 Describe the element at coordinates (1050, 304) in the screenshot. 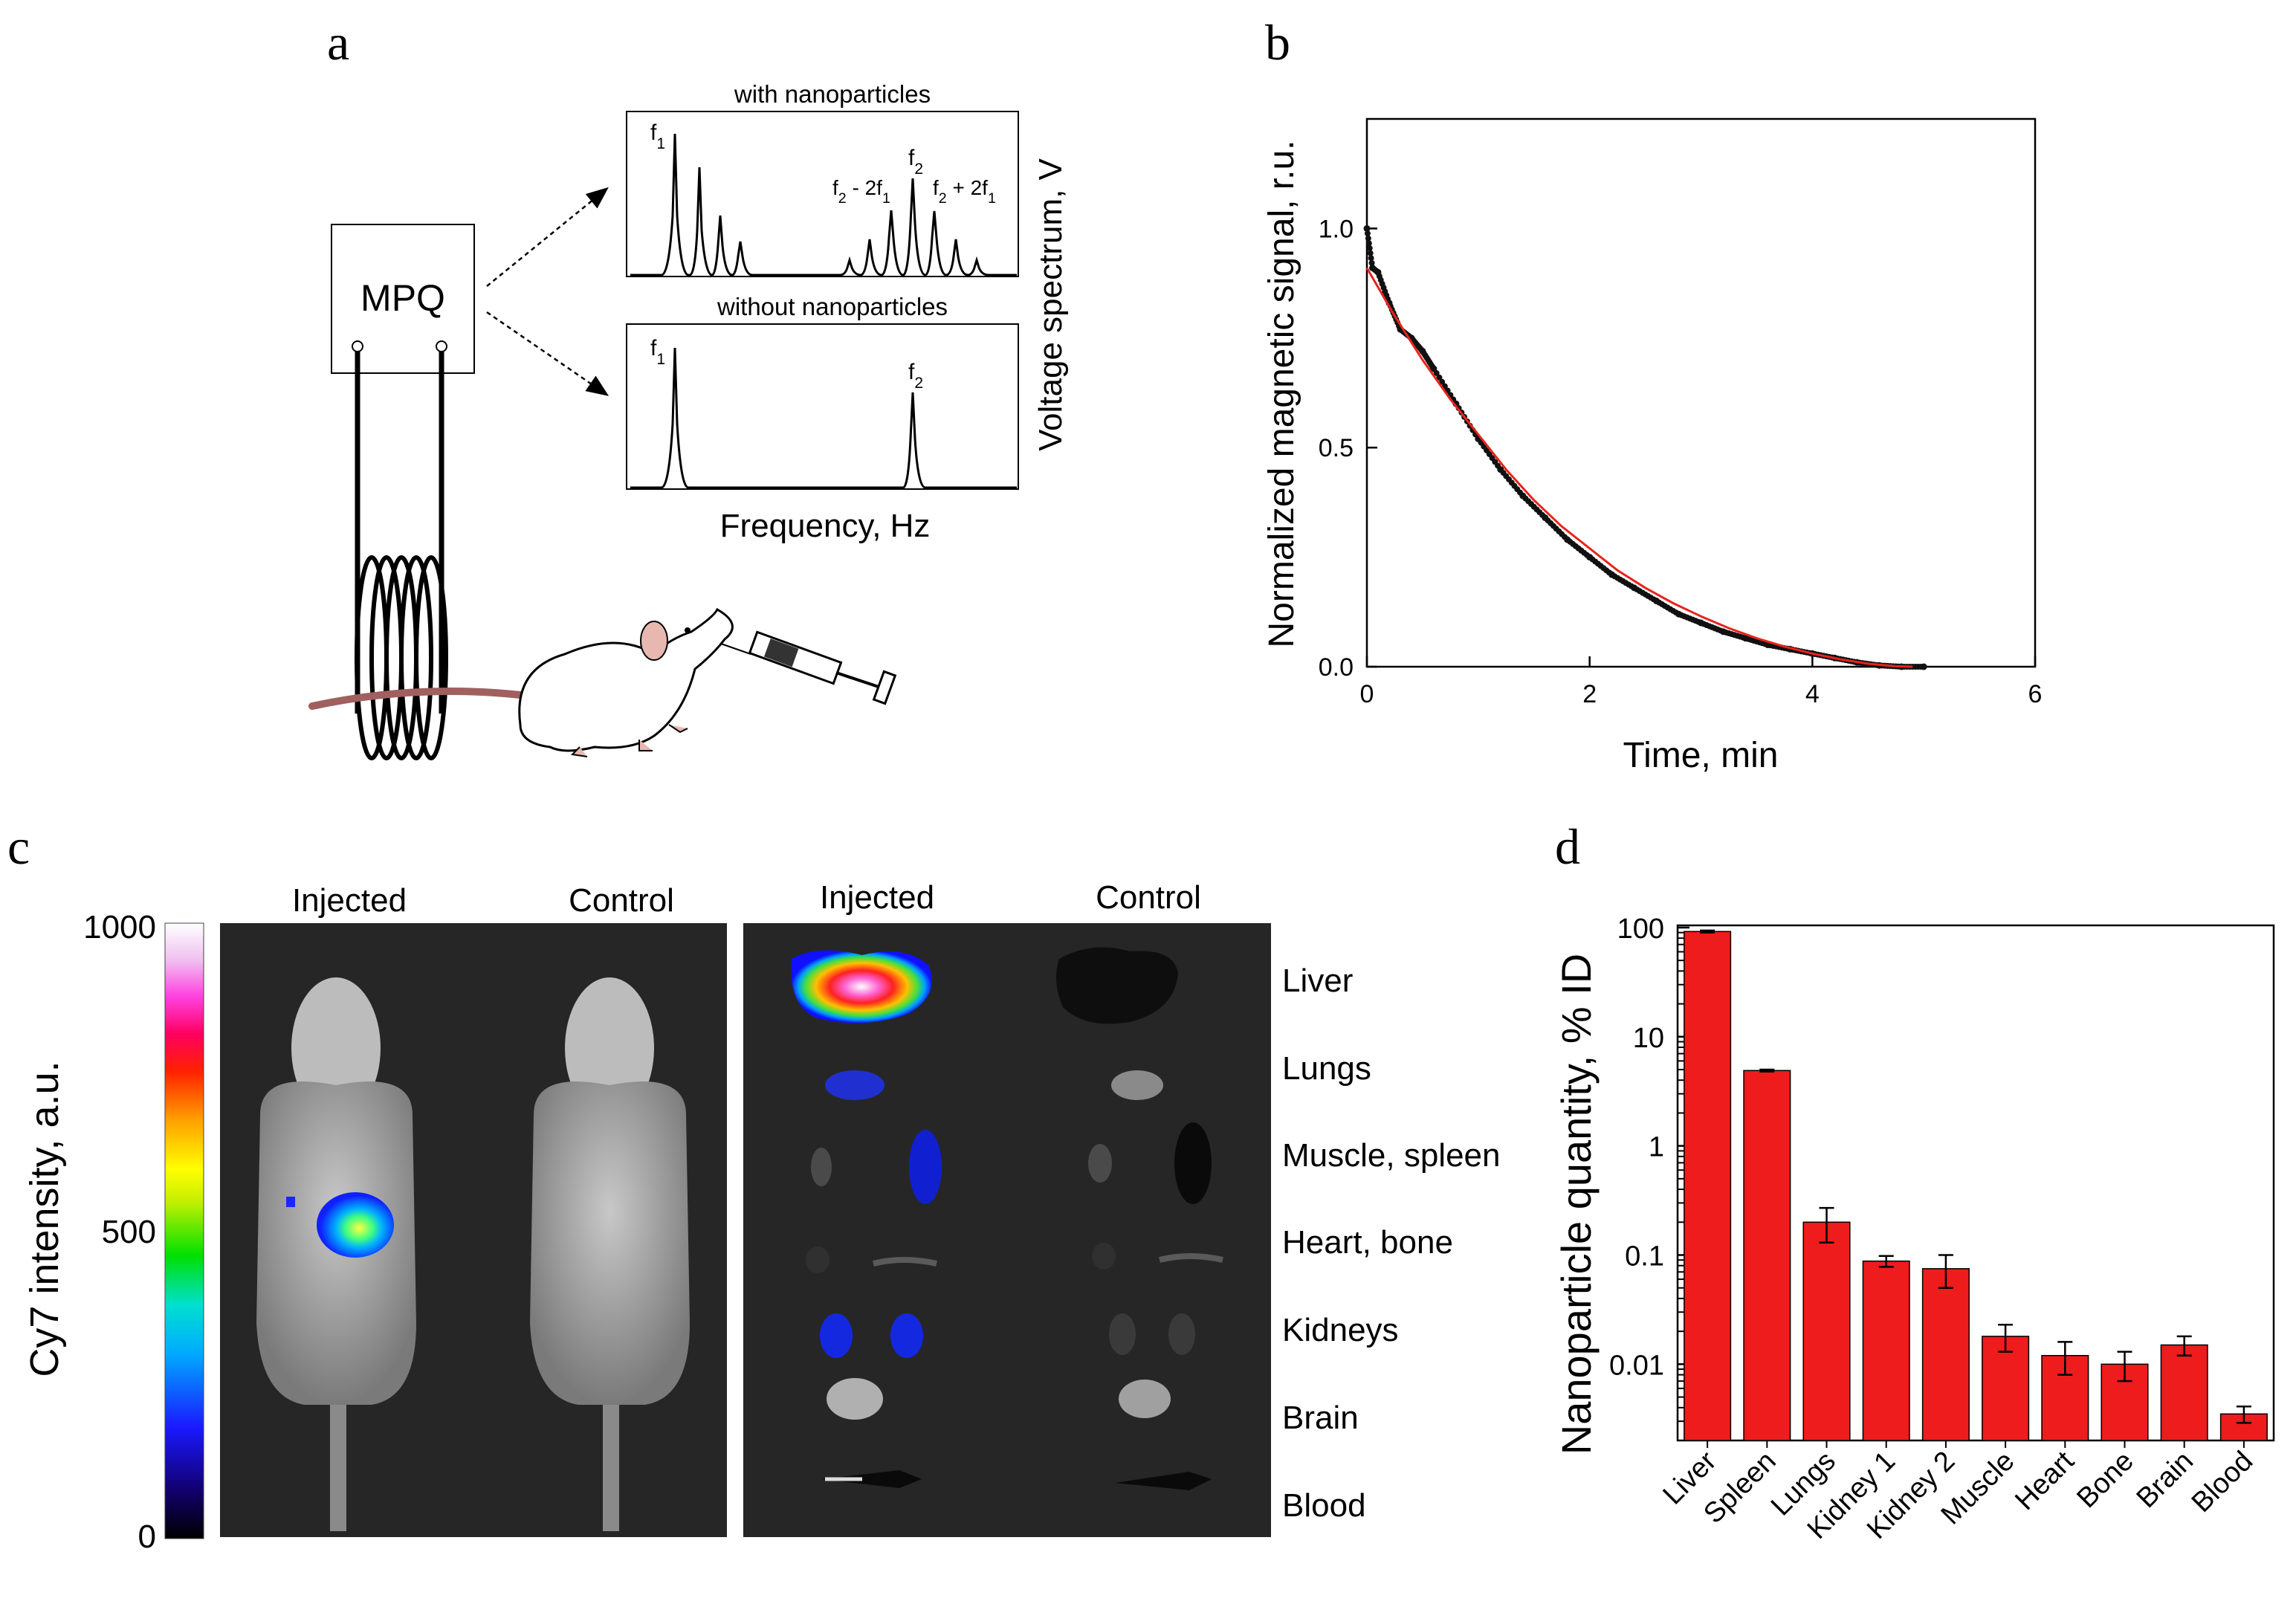

I see `voltage-axis-label: Voltage spectrum, V` at that location.